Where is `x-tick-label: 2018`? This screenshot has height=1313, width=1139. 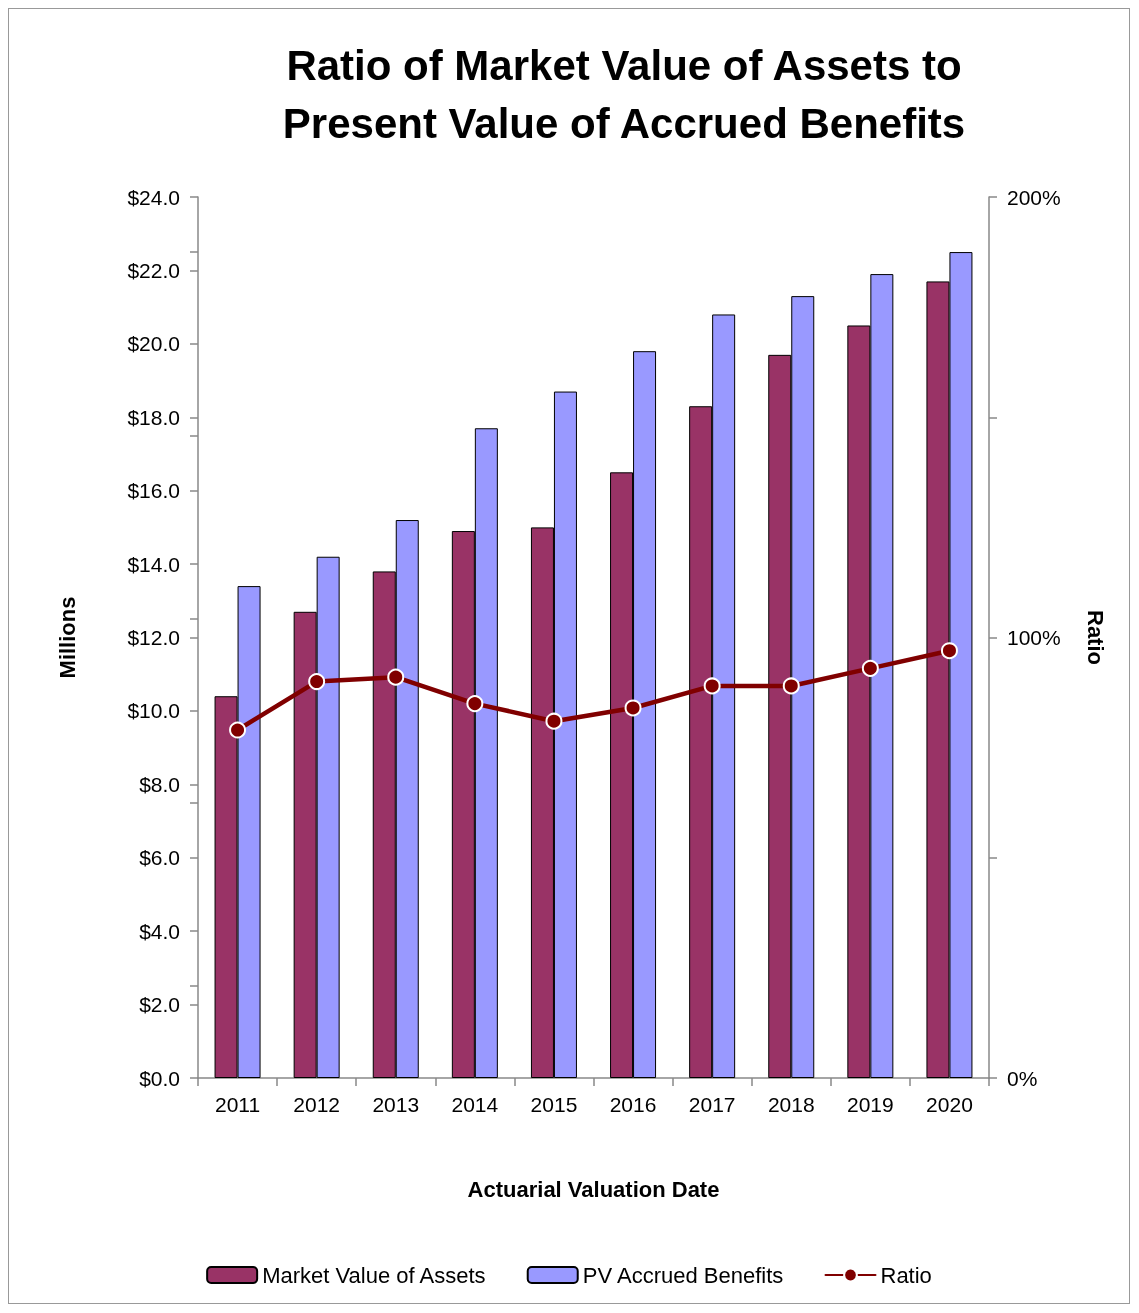
x-tick-label: 2018 is located at coordinates (791, 1104).